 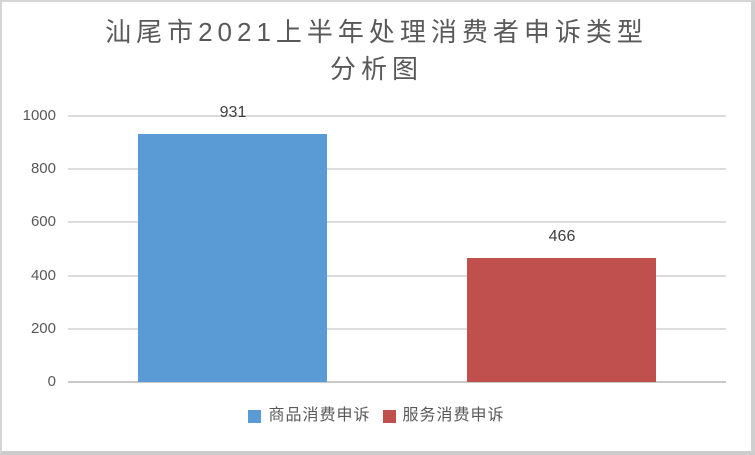 I want to click on legend: 商品消费申诉 服务消费申诉, so click(x=376, y=416).